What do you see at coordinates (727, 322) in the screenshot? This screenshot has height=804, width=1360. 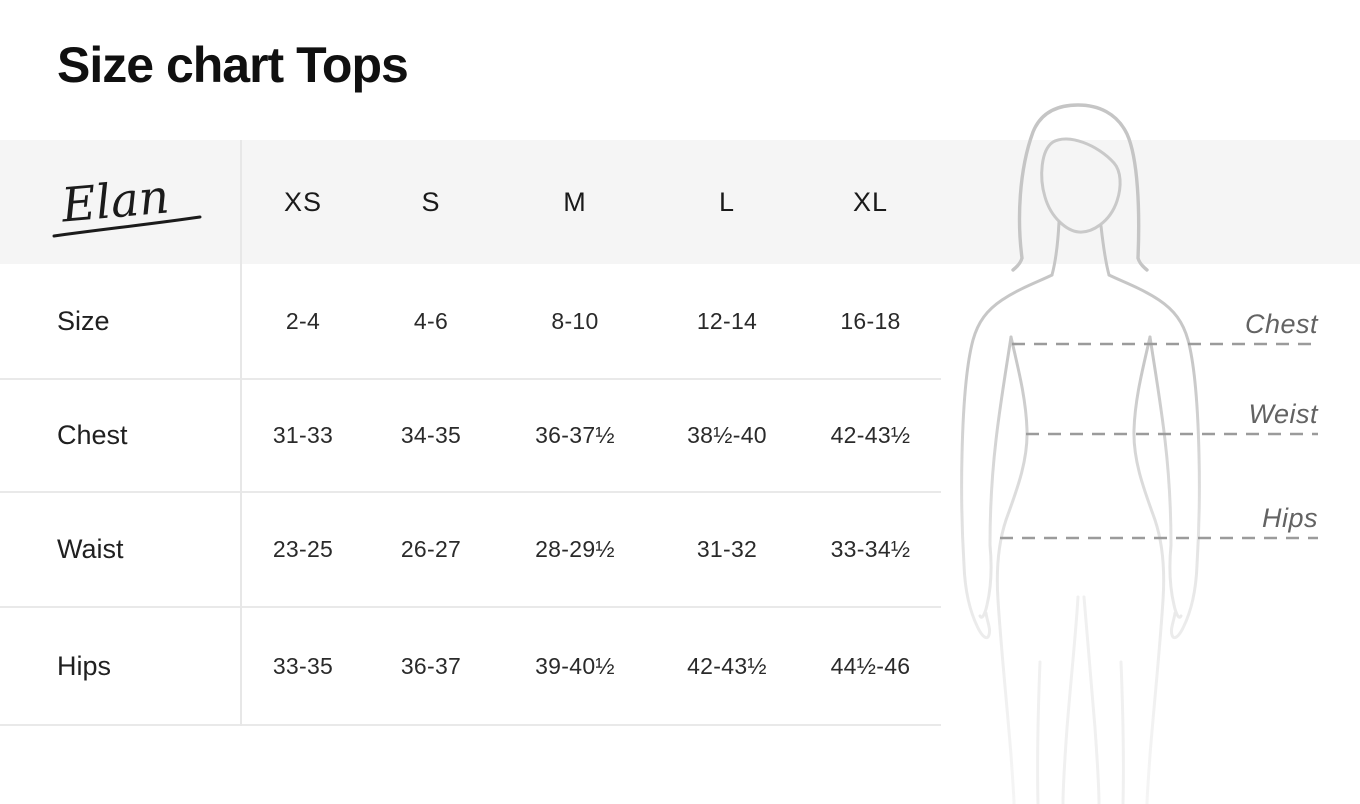 I see `size-l: 12-14` at bounding box center [727, 322].